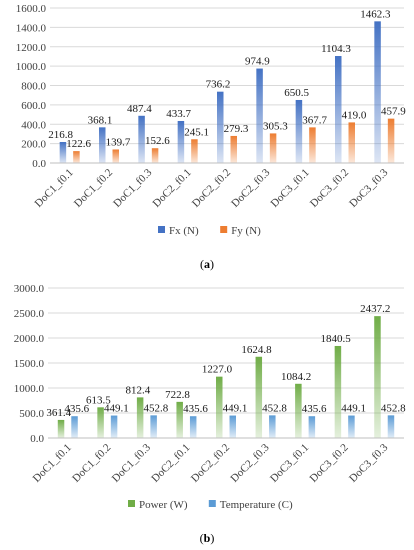 The image size is (414, 550). I want to click on data-label: 812.4, so click(138, 390).